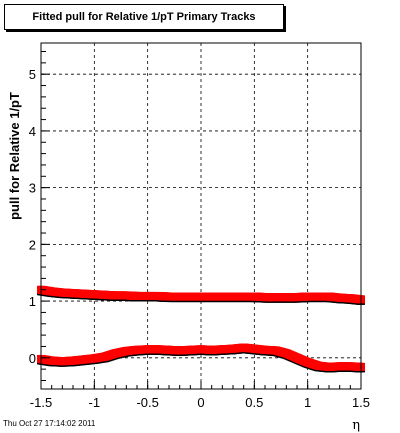 The height and width of the screenshot is (433, 400). I want to click on y-tick-label: 3, so click(32, 188).